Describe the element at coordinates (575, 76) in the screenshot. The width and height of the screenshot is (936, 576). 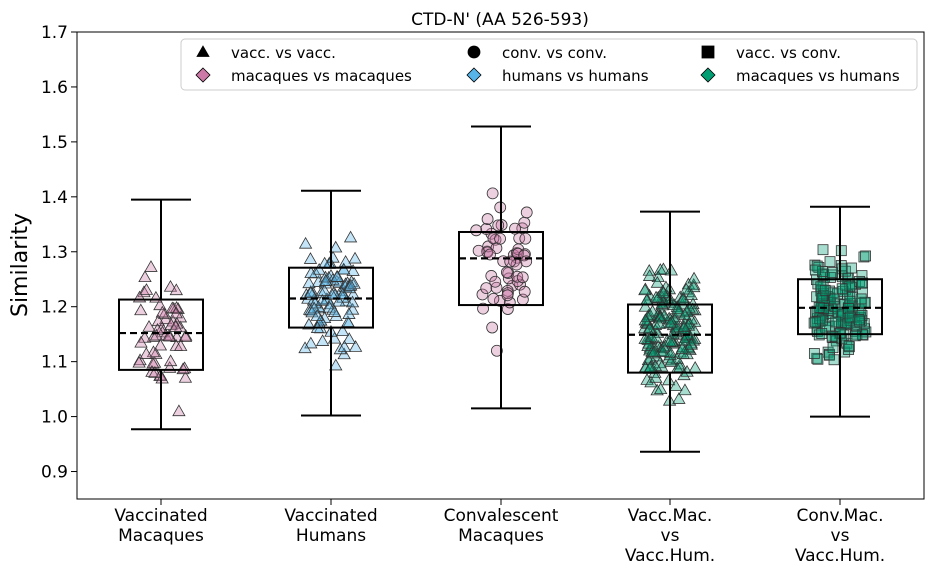
I see `legend-label: humans vs humans` at that location.